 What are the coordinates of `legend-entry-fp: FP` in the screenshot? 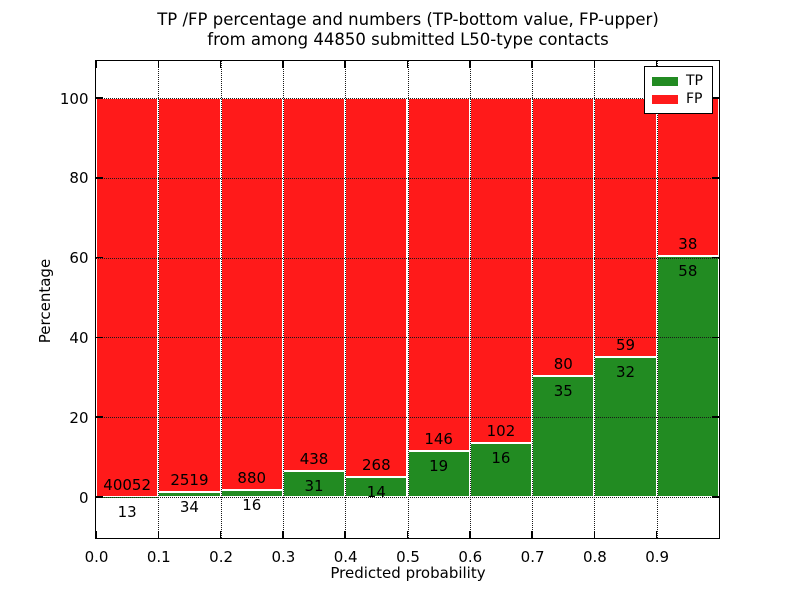 It's located at (677, 99).